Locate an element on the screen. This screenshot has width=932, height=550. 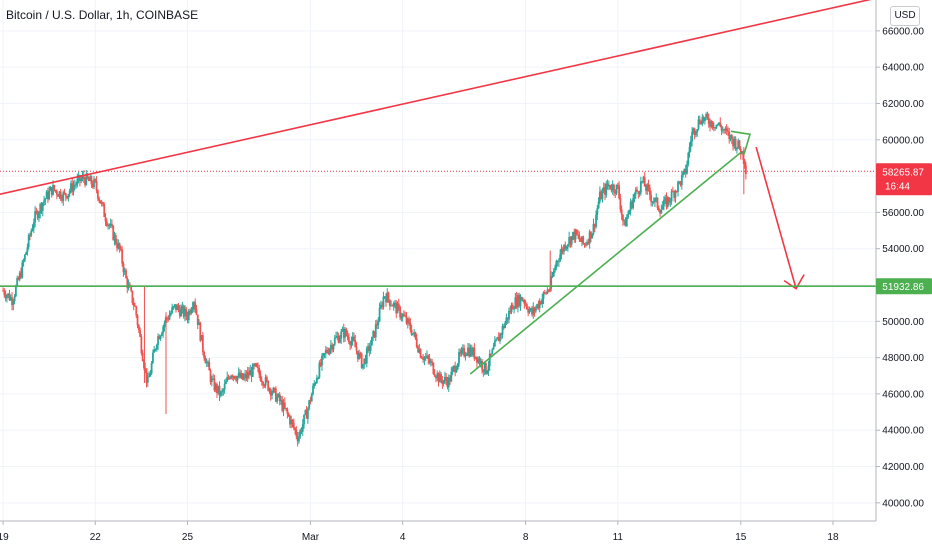
time-axis: 19 22 25 Mar 4 8 11 15 18 is located at coordinates (438, 535).